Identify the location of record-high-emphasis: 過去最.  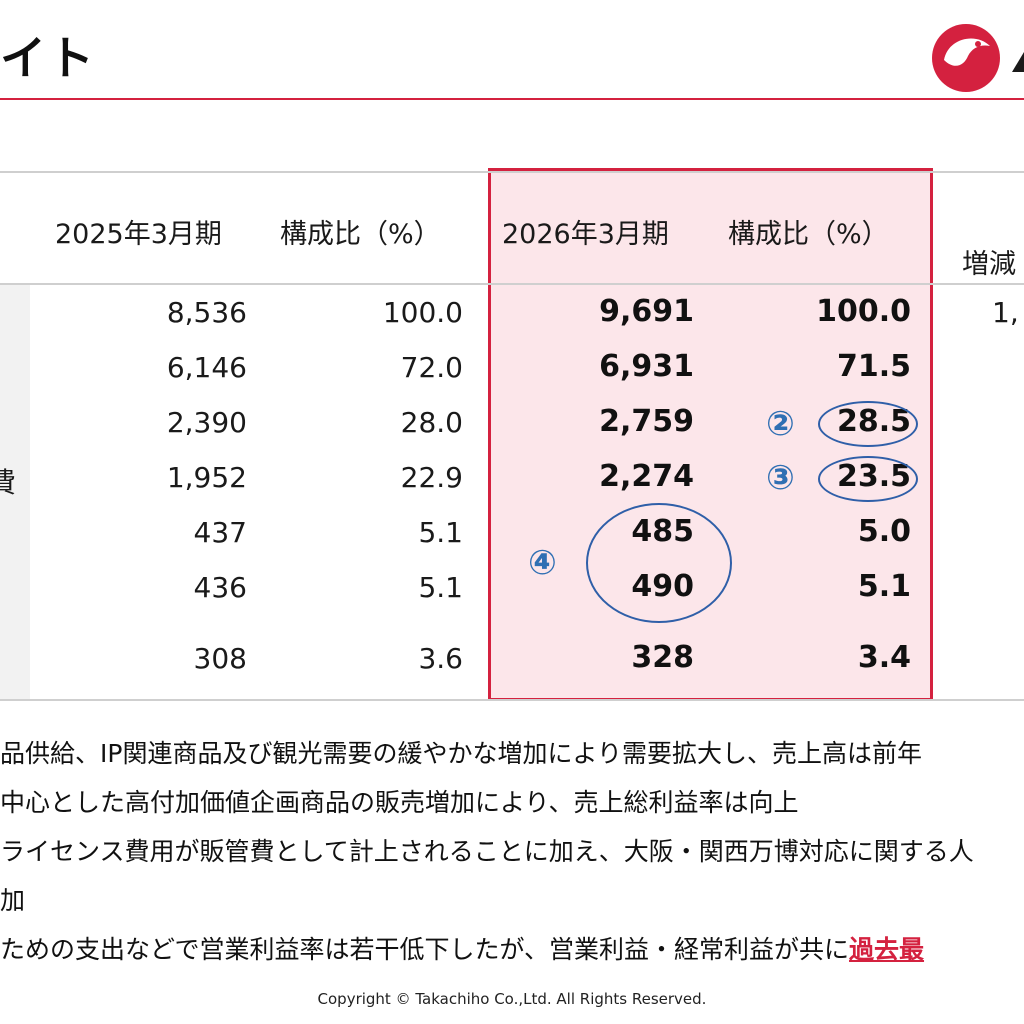
(887, 949).